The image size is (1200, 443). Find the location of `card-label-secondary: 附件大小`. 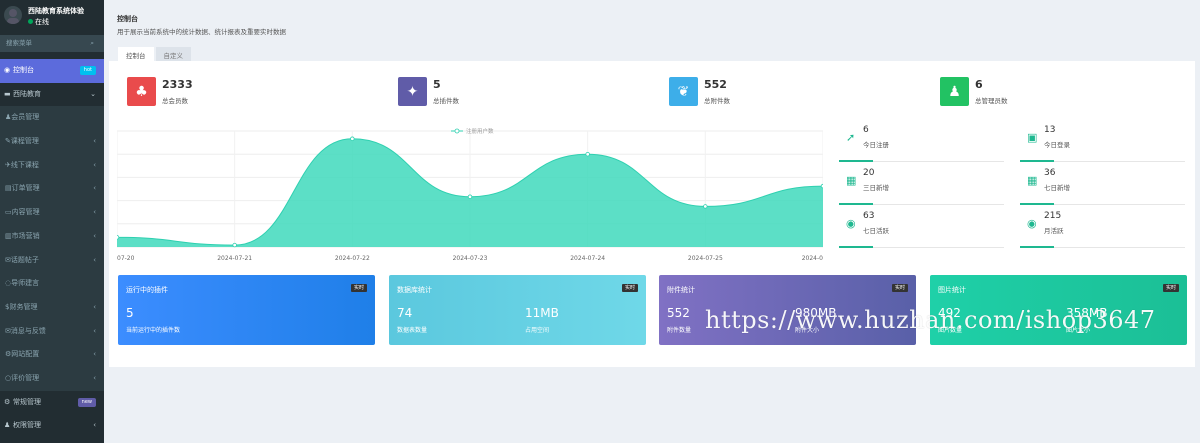

card-label-secondary: 附件大小 is located at coordinates (807, 330).